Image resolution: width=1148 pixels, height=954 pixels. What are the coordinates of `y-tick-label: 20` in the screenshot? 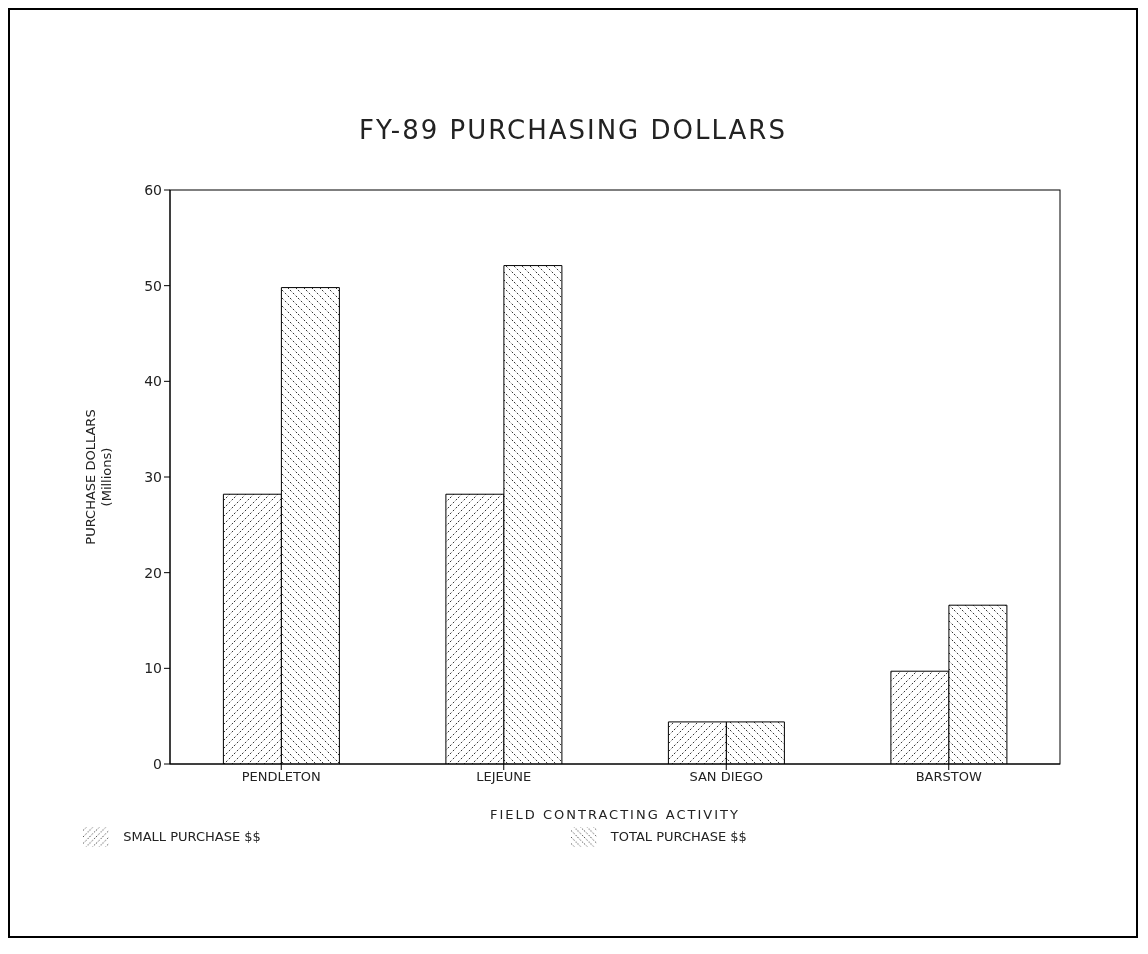 It's located at (153, 572).